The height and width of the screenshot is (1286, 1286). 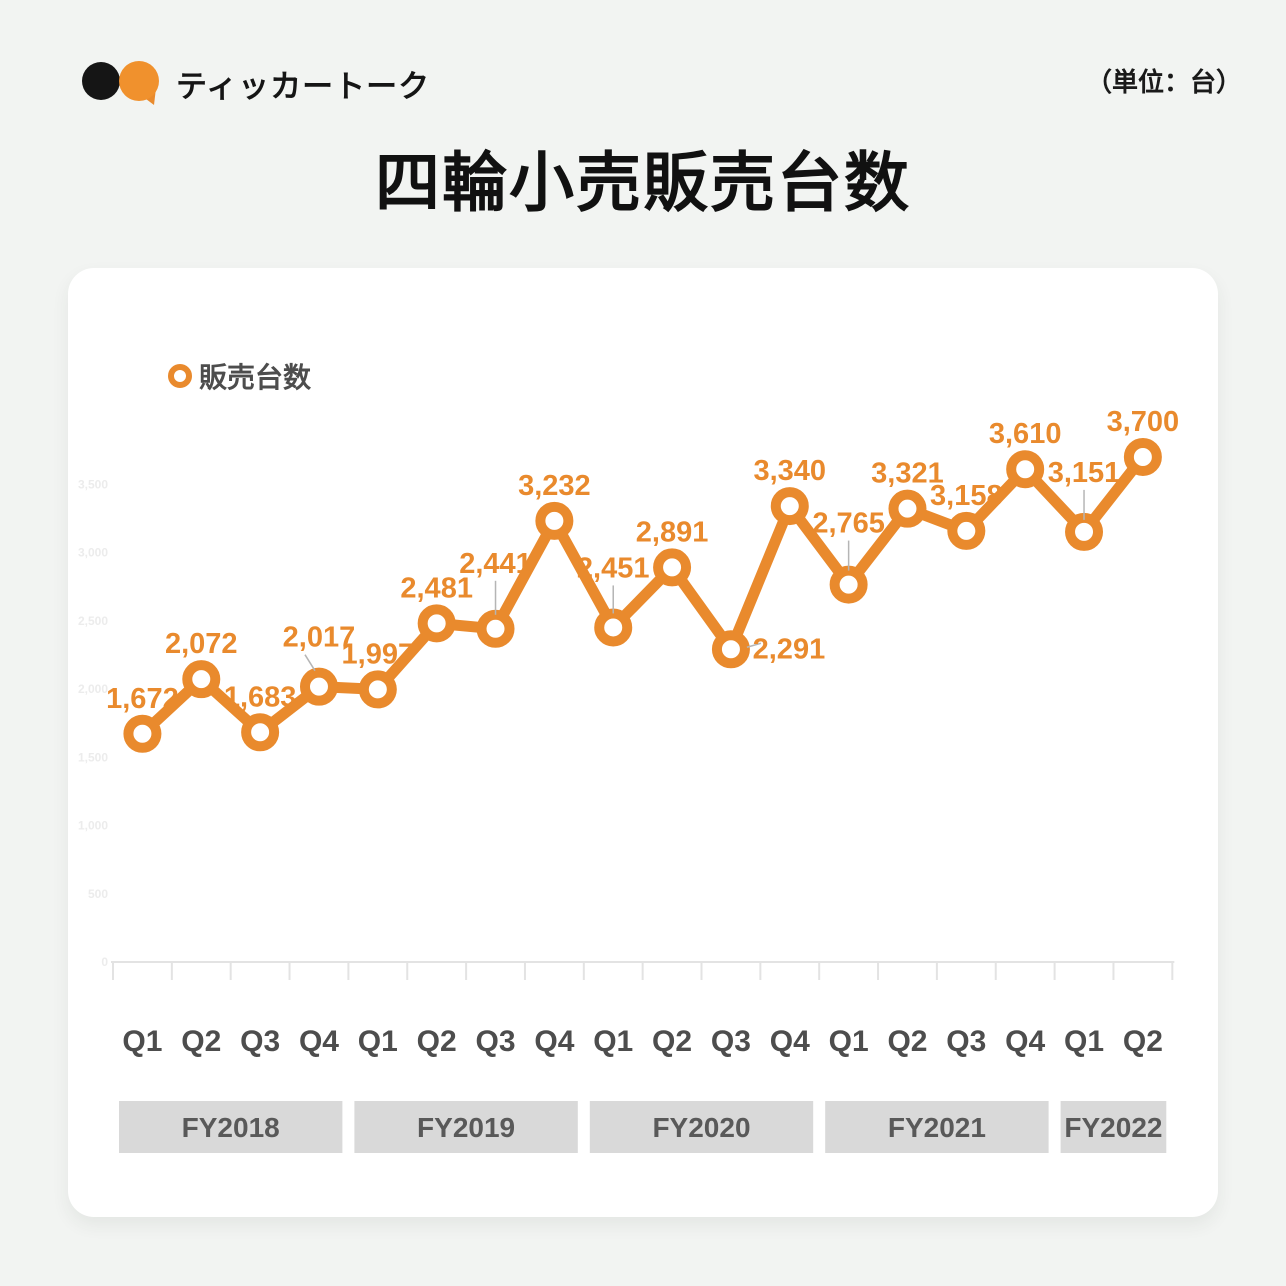 What do you see at coordinates (255, 377) in the screenshot?
I see `legend-series-label: 販売台数` at bounding box center [255, 377].